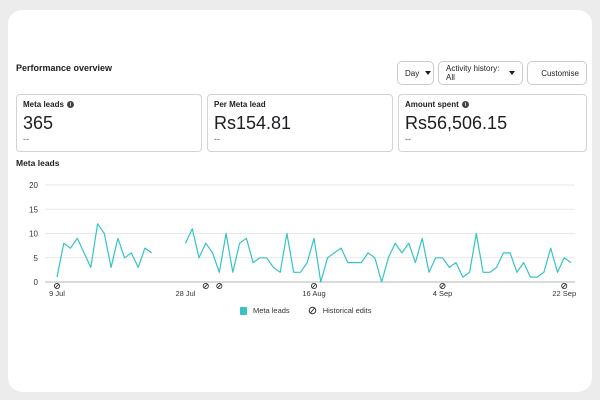 The image size is (600, 400). Describe the element at coordinates (240, 104) in the screenshot. I see `metric-label: Per Meta lead` at that location.